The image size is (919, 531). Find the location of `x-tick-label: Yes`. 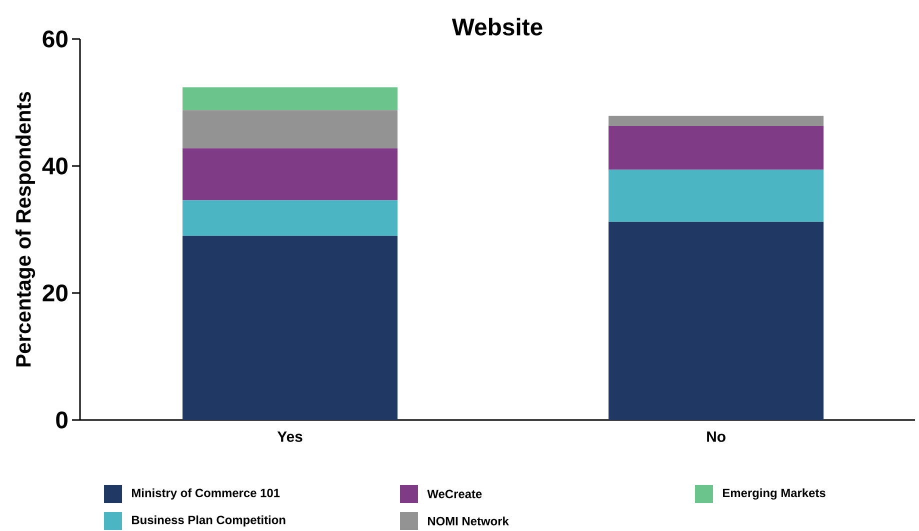

x-tick-label: Yes is located at coordinates (289, 437).